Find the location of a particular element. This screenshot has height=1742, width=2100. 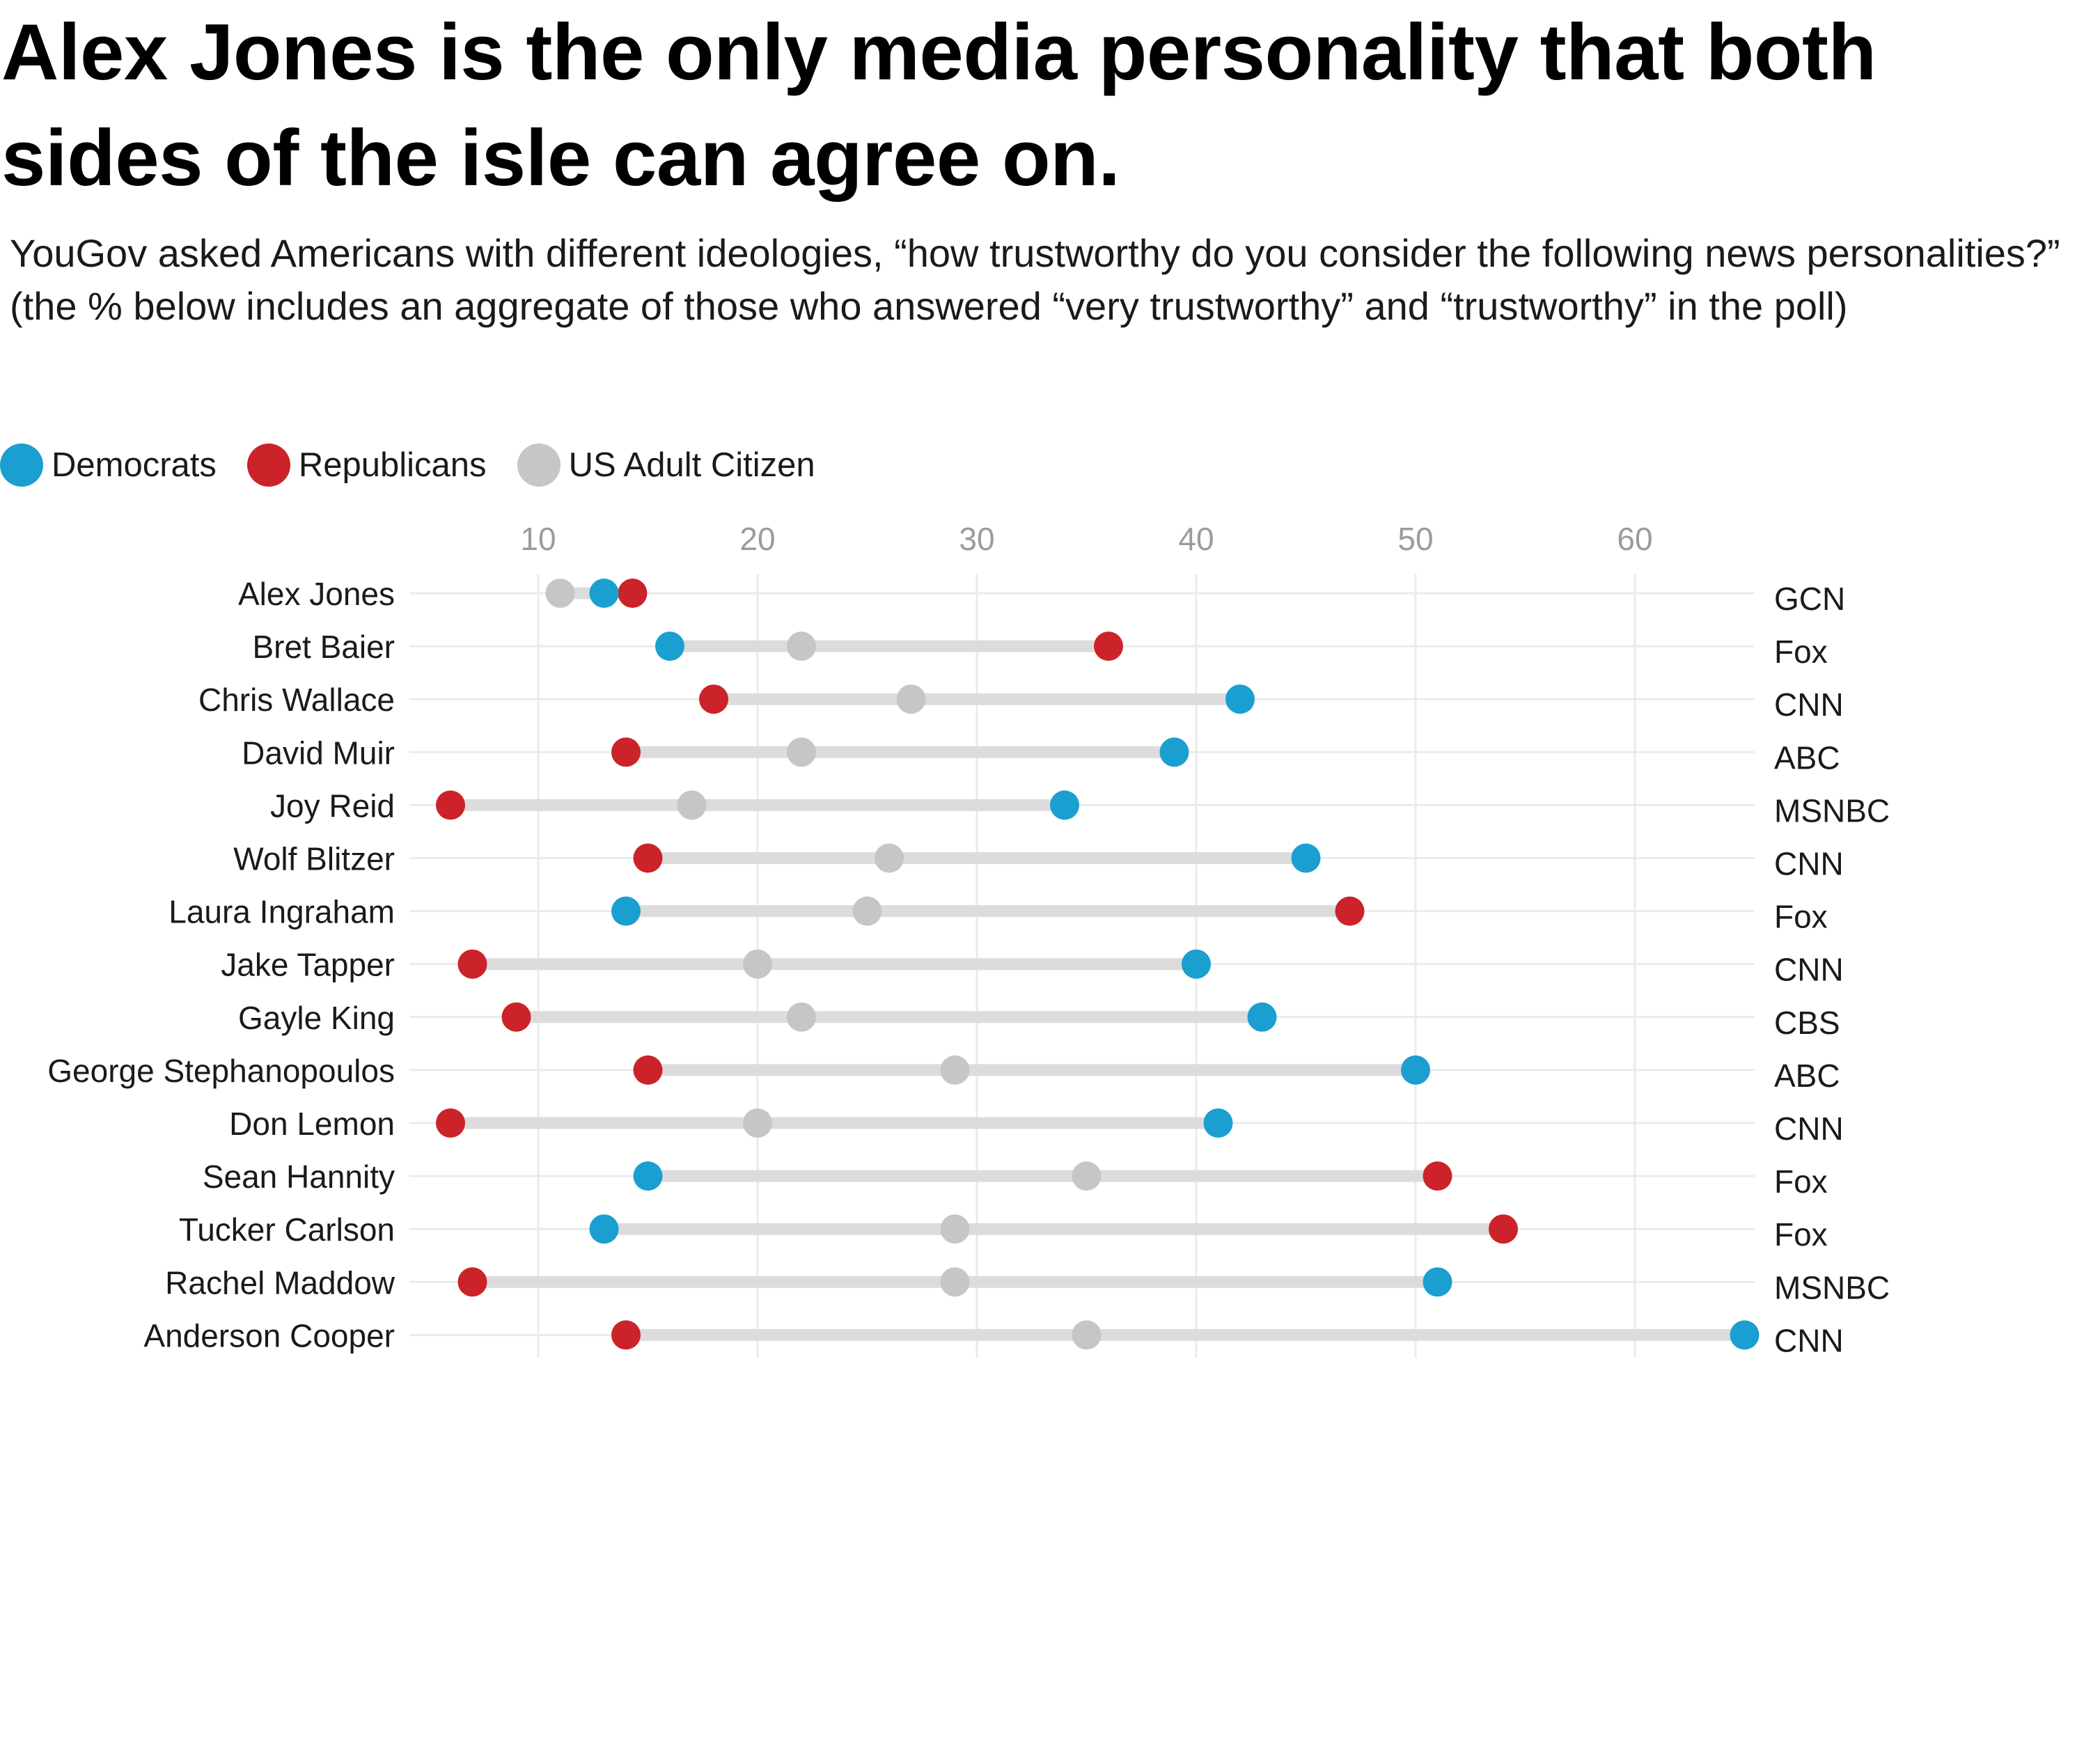

network-label-anderson-cooper: CNN is located at coordinates (1809, 1340).